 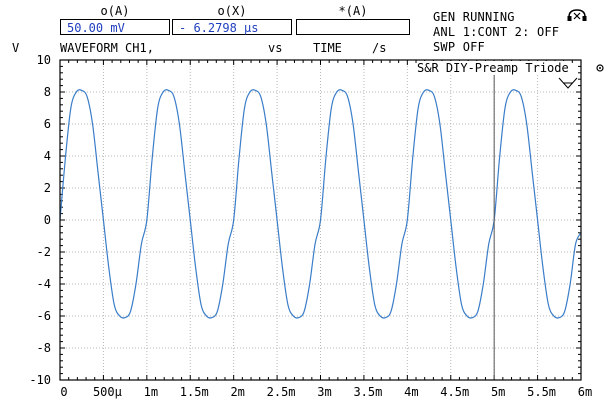 I want to click on x-tick-label: 3m, so click(x=324, y=392).